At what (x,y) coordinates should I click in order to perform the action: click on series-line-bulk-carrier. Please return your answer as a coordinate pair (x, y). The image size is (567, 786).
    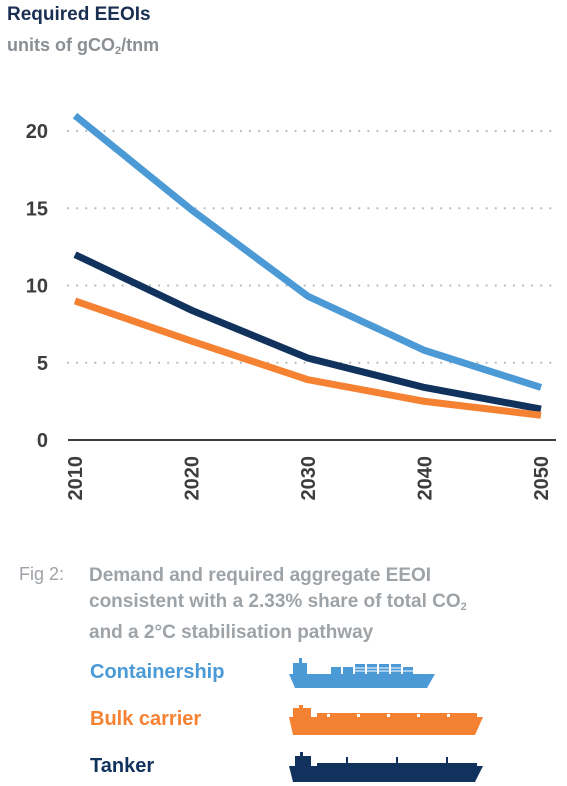
    Looking at the image, I should click on (307, 358).